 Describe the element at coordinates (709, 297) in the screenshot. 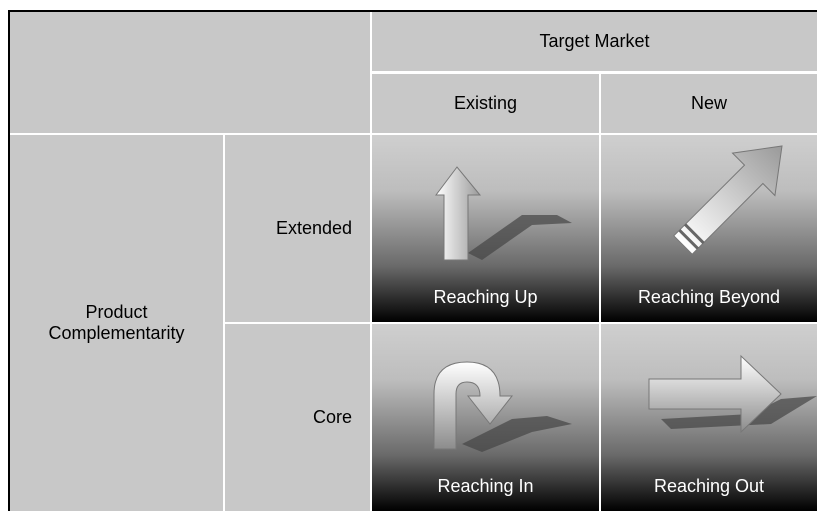

I see `quadrant-label: Reaching Beyond` at that location.